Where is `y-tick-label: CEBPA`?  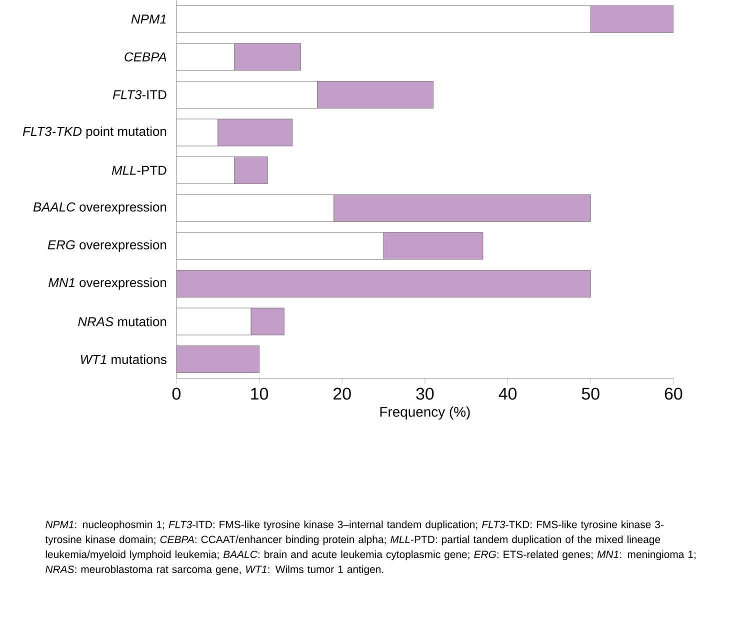
y-tick-label: CEBPA is located at coordinates (145, 57).